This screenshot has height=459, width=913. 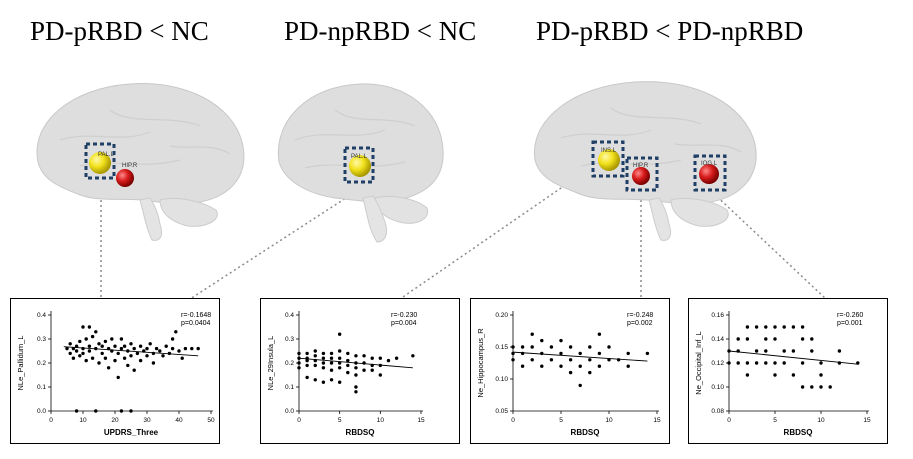 What do you see at coordinates (380, 31) in the screenshot?
I see `title-pd-nprbd-vs-nc: PD-npRBD < NC` at bounding box center [380, 31].